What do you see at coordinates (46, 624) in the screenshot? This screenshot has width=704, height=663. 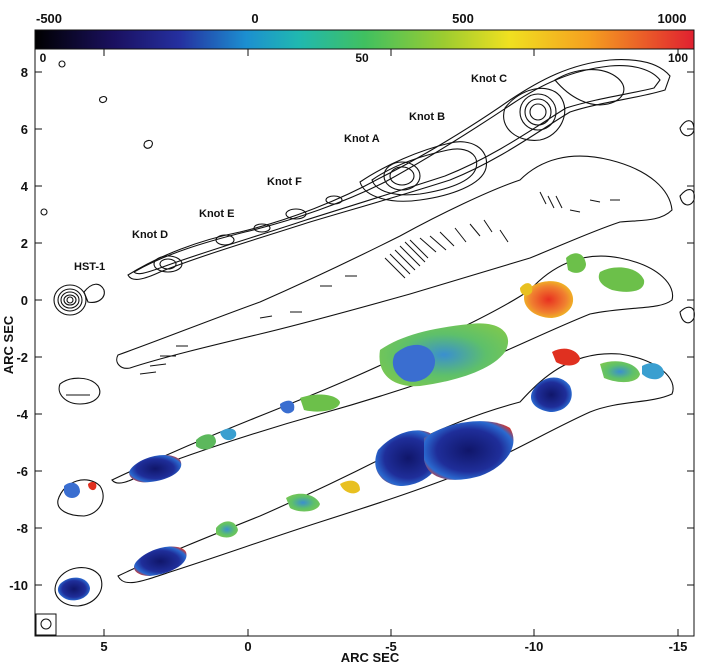 I see `beam-marker` at bounding box center [46, 624].